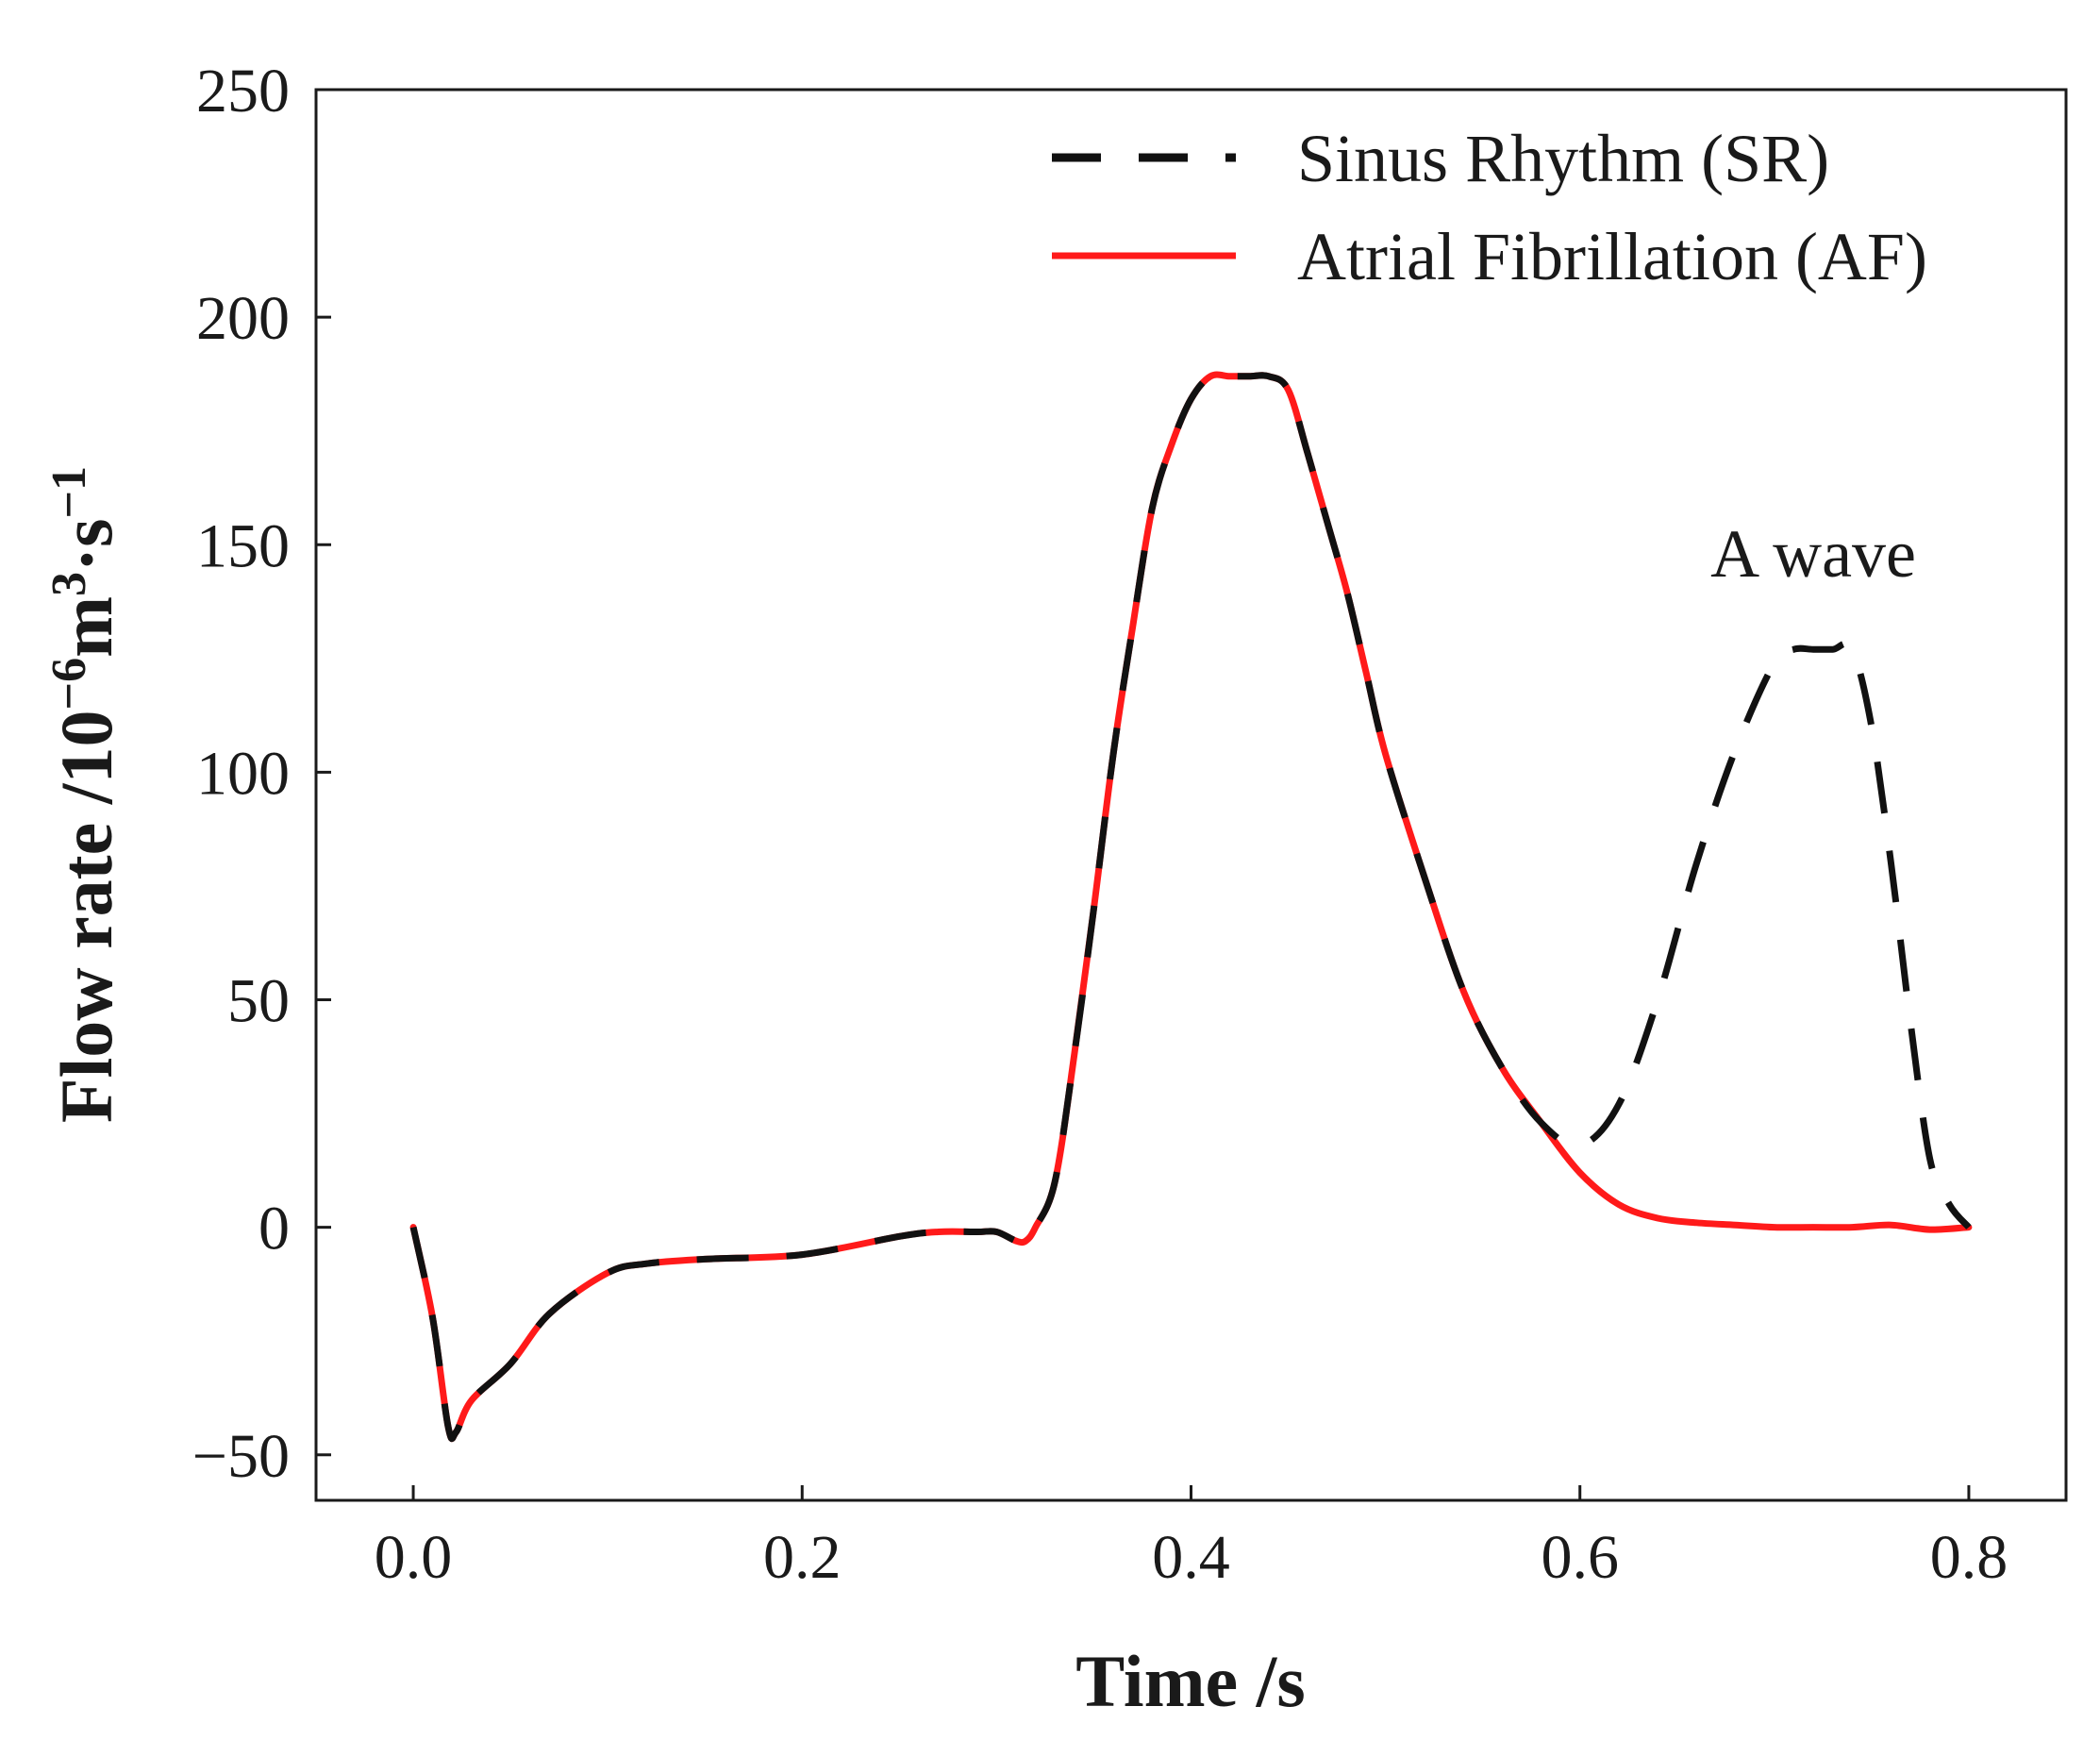 The width and height of the screenshot is (2100, 1740). What do you see at coordinates (243, 318) in the screenshot?
I see `y-tick-label: 200` at bounding box center [243, 318].